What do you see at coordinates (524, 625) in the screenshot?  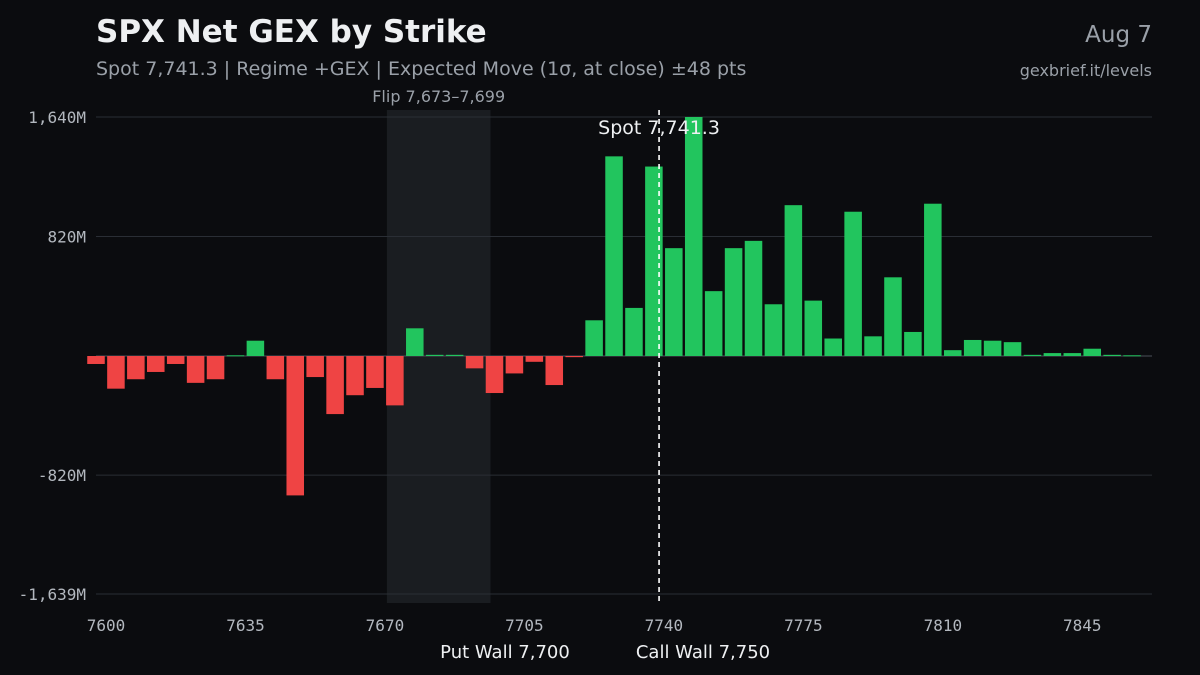 I see `x-tick-label: 7705` at bounding box center [524, 625].